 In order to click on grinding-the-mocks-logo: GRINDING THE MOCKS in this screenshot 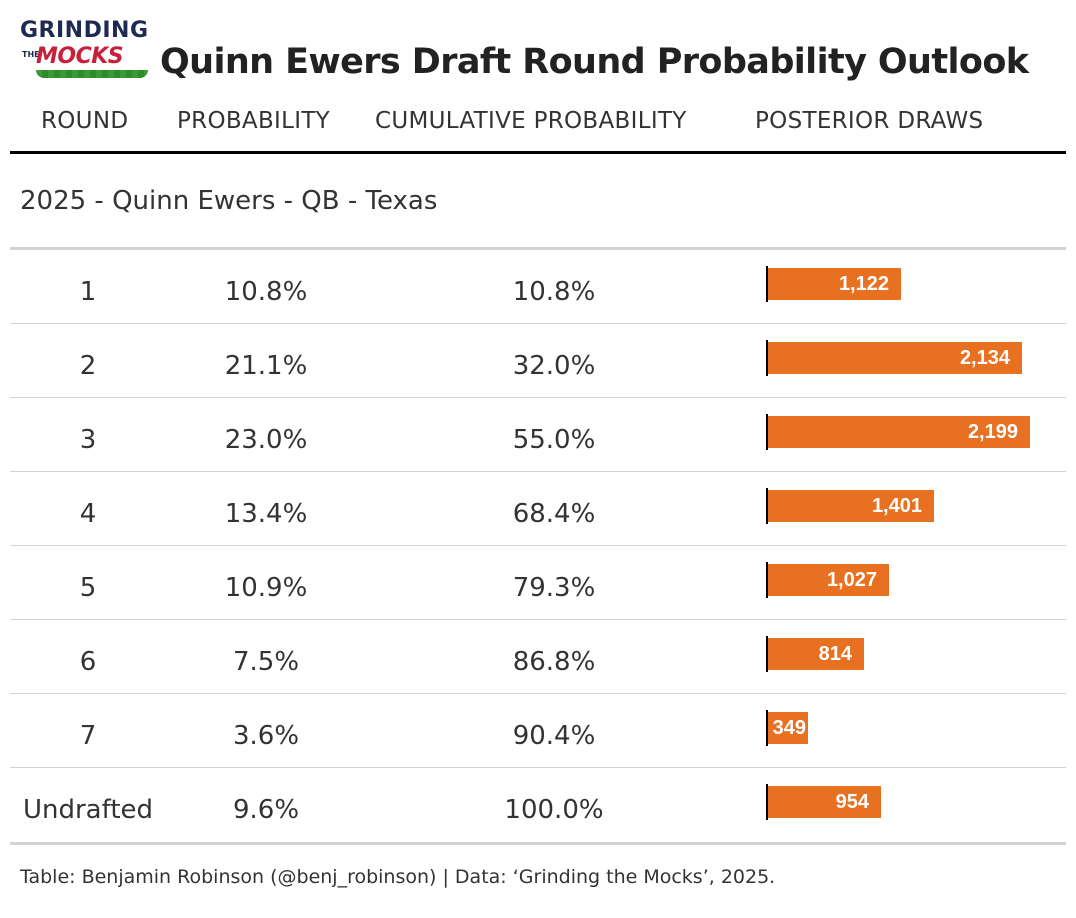, I will do `click(86, 49)`.